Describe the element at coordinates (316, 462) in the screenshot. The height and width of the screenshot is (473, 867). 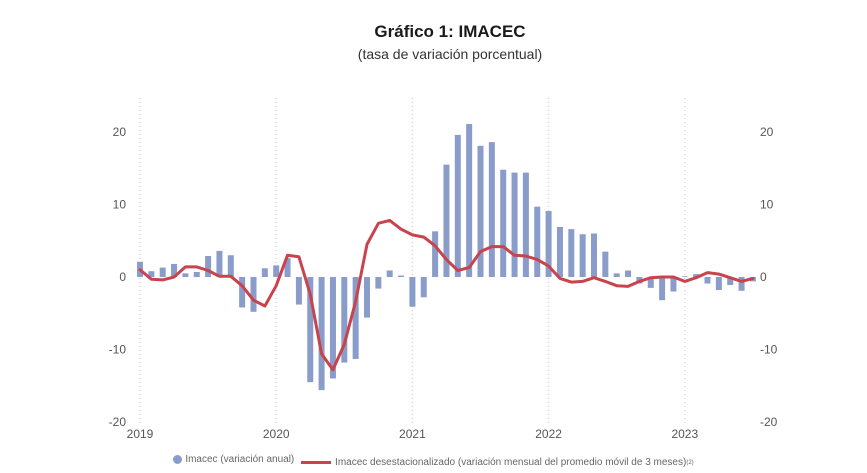
I see `legend-line-icon` at that location.